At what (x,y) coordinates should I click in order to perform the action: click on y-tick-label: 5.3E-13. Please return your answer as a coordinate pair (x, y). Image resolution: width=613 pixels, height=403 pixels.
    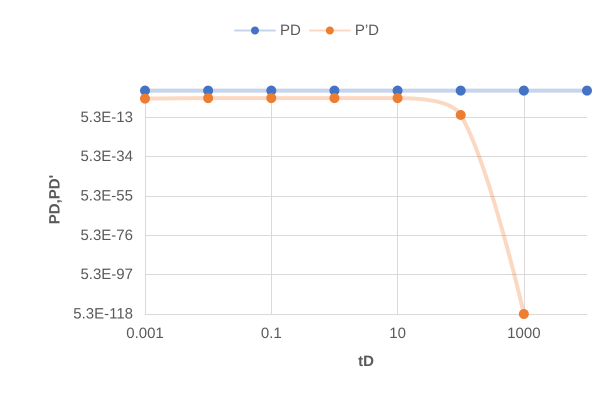
    Looking at the image, I should click on (106, 117).